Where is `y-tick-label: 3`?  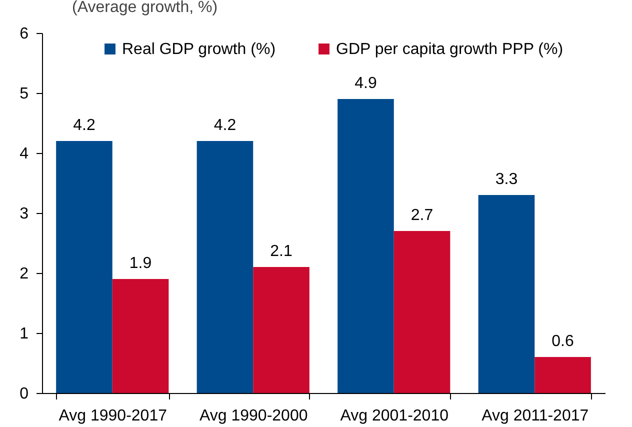
y-tick-label: 3 is located at coordinates (24, 214).